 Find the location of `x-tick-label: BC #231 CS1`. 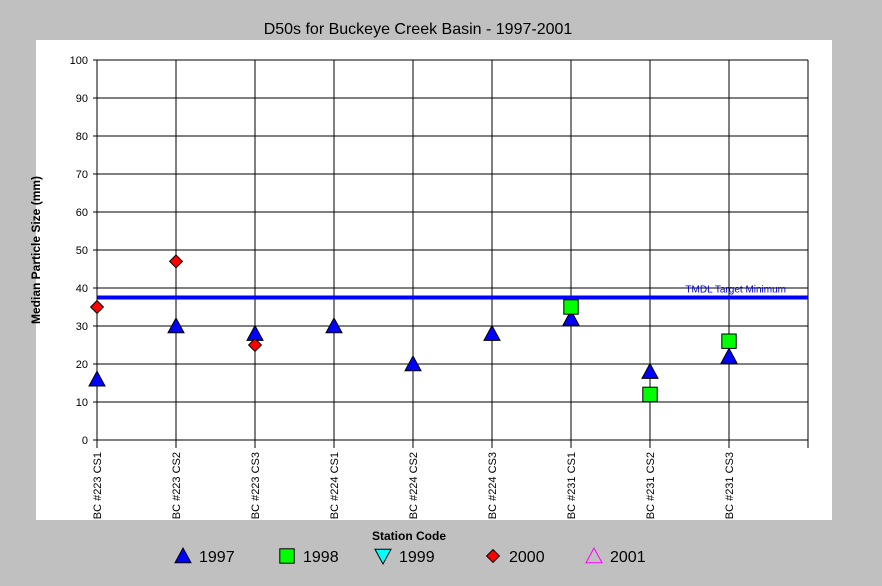

x-tick-label: BC #231 CS1 is located at coordinates (572, 485).